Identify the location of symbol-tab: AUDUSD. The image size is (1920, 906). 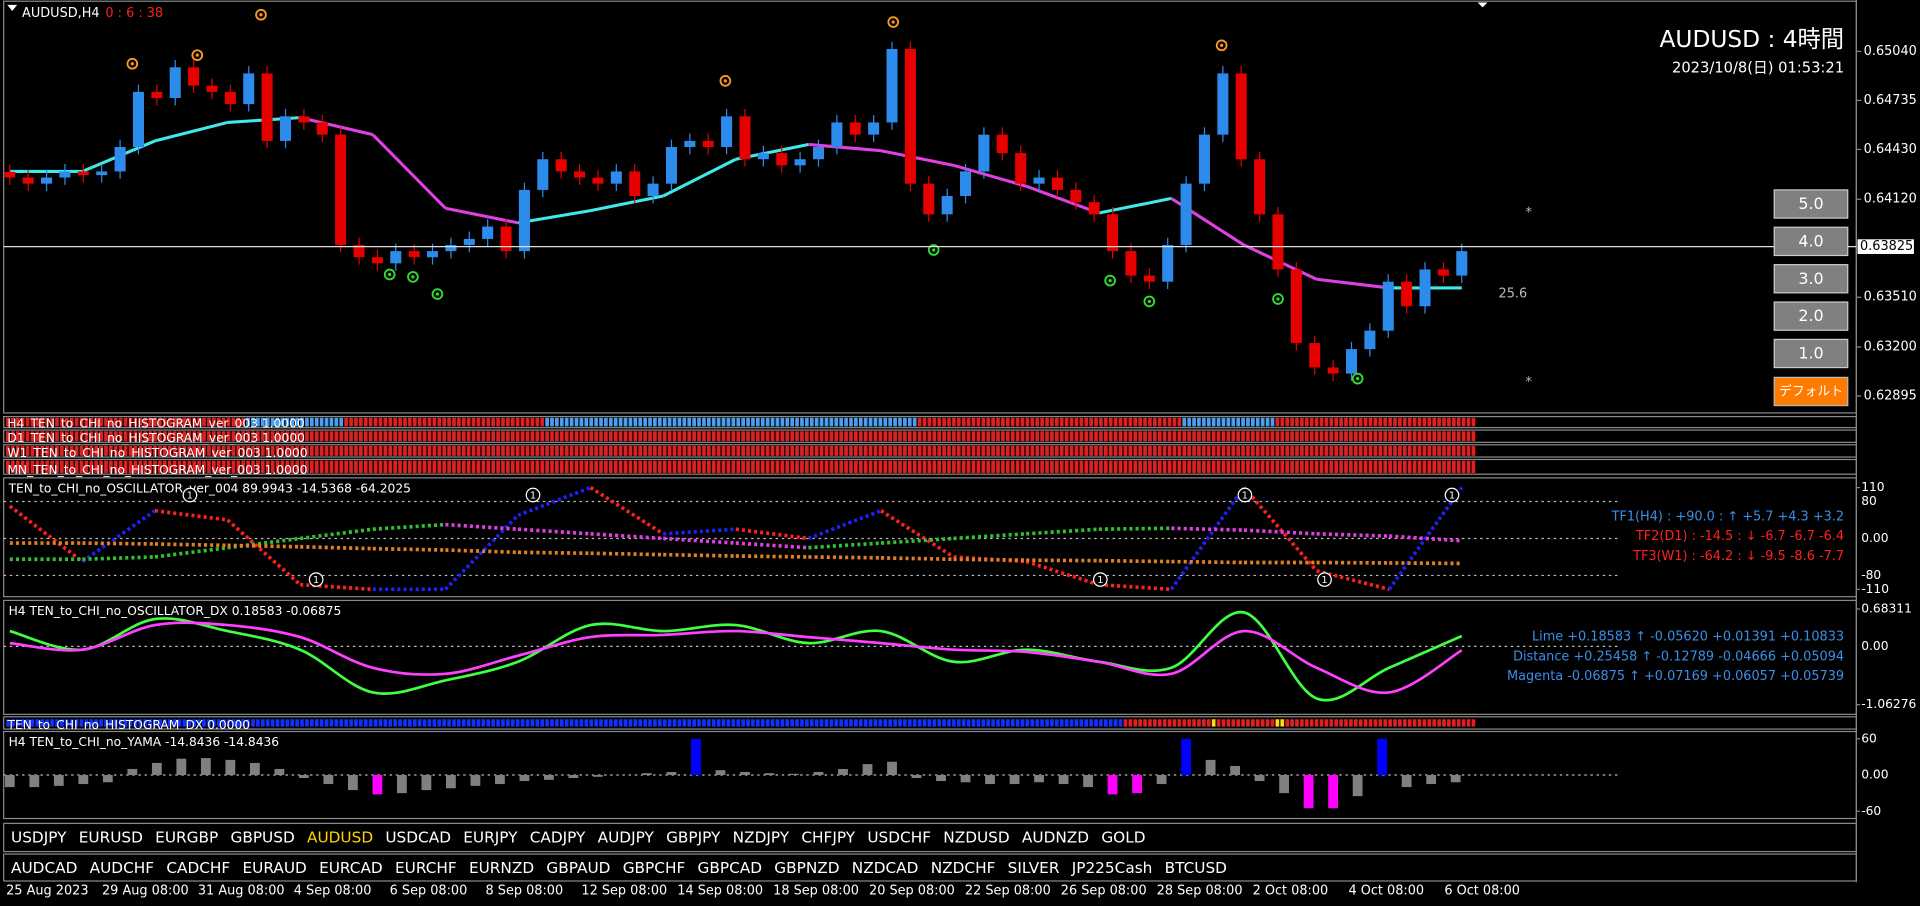
(340, 838).